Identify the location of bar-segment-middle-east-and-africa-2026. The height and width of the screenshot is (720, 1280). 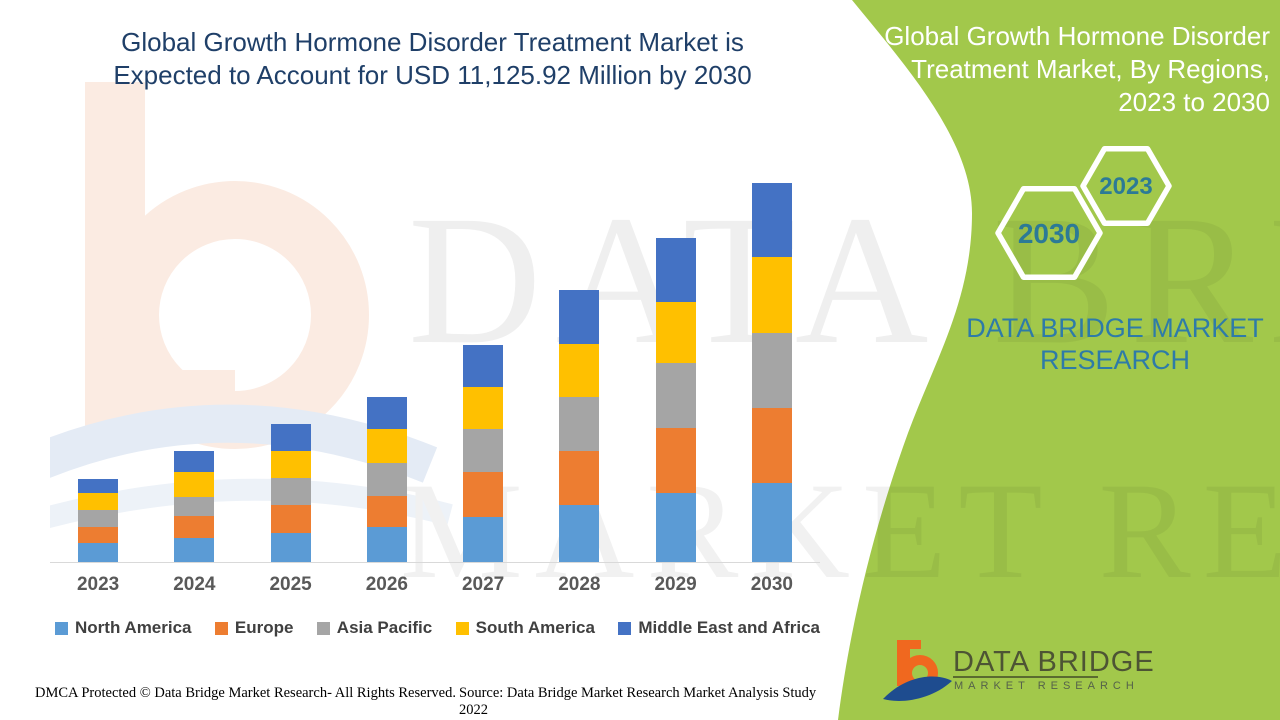
(386, 413).